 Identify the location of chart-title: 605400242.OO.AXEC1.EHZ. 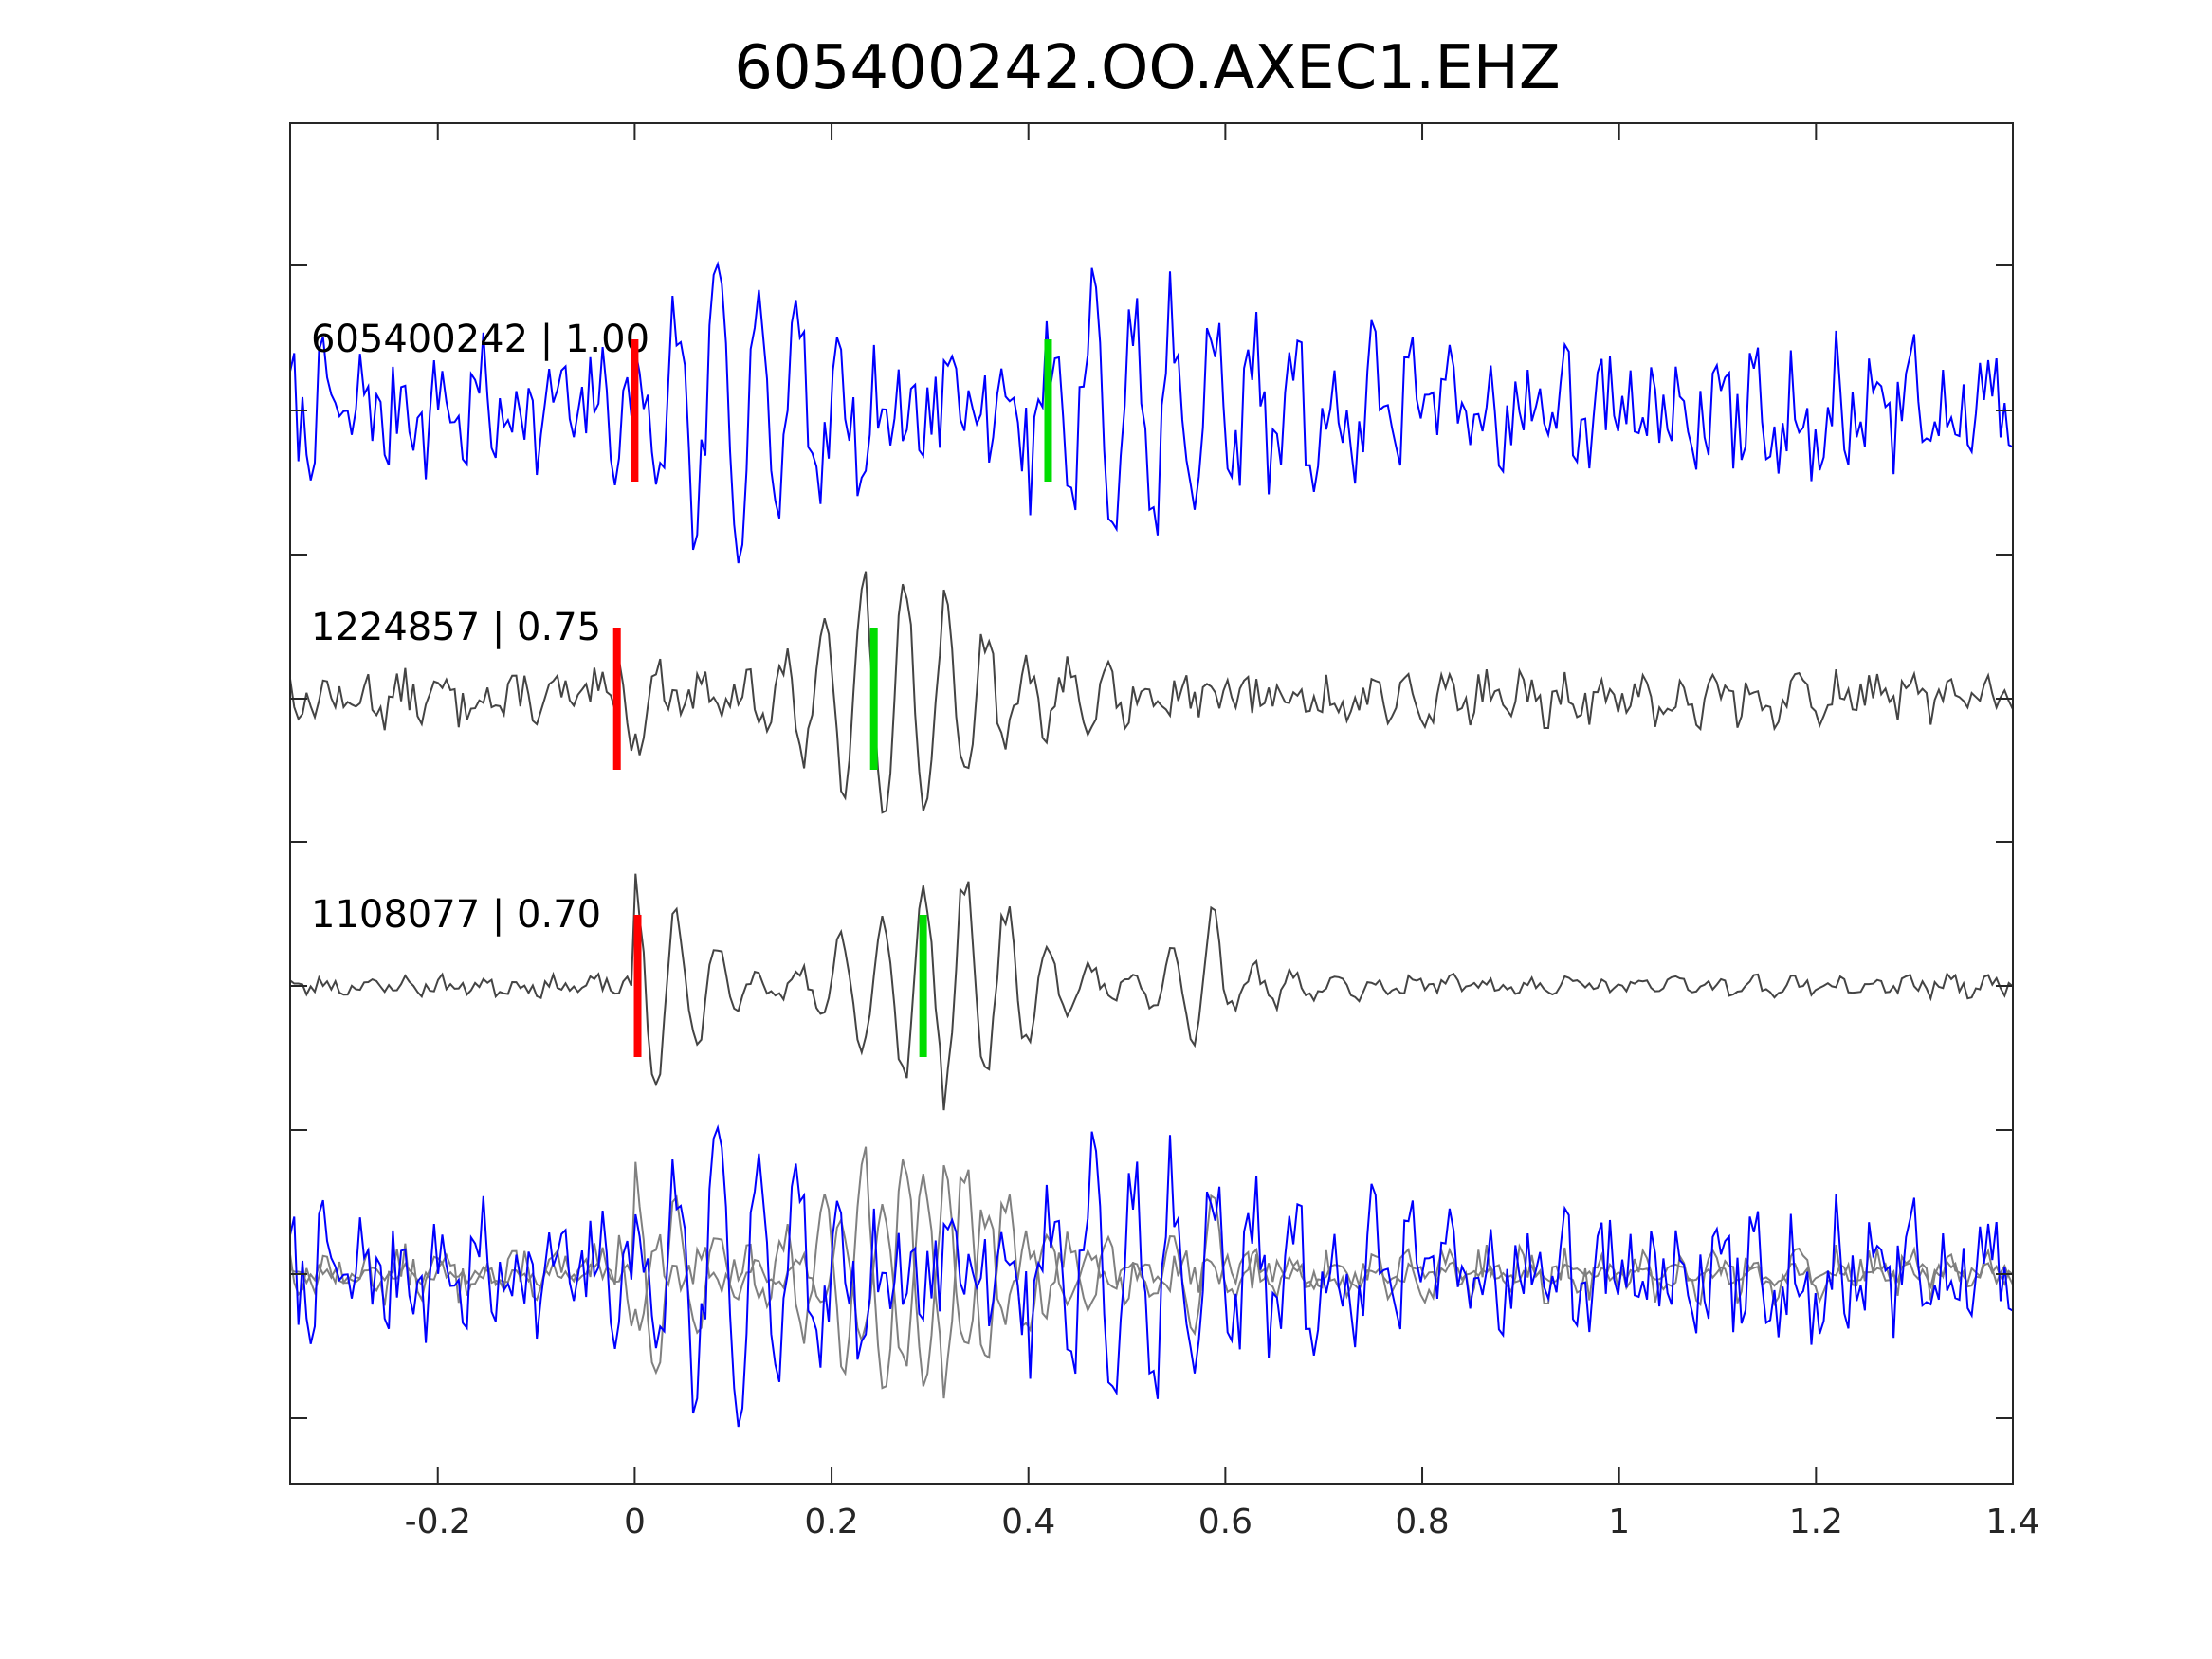
(1147, 68).